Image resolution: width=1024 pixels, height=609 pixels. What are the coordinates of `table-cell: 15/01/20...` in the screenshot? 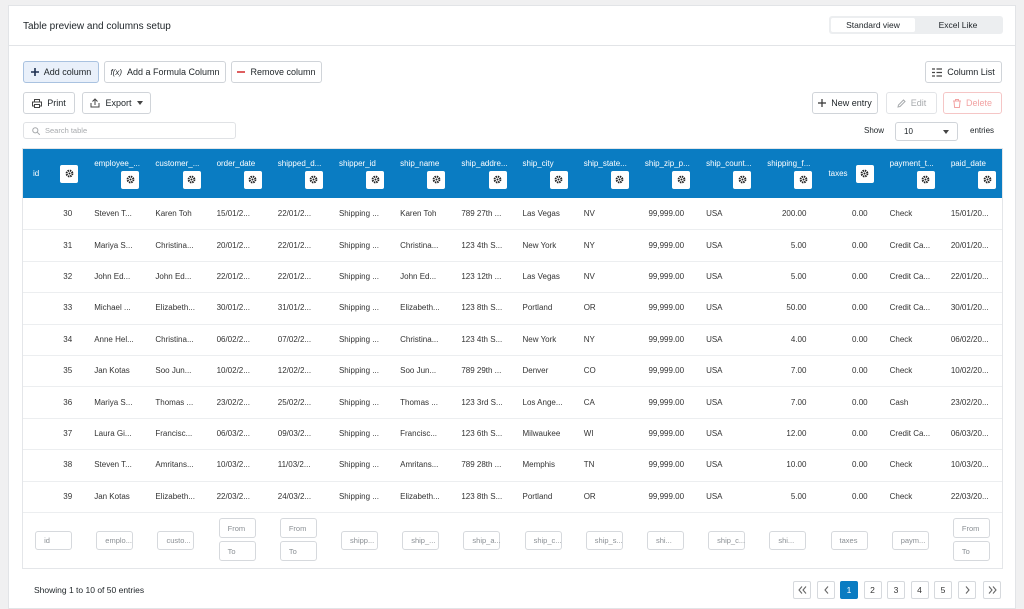 It's located at (969, 214).